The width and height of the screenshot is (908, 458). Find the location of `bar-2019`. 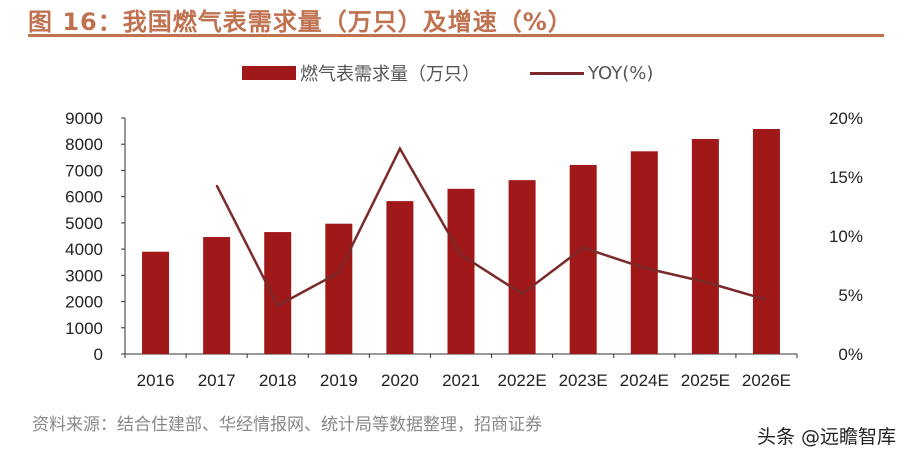

bar-2019 is located at coordinates (339, 288).